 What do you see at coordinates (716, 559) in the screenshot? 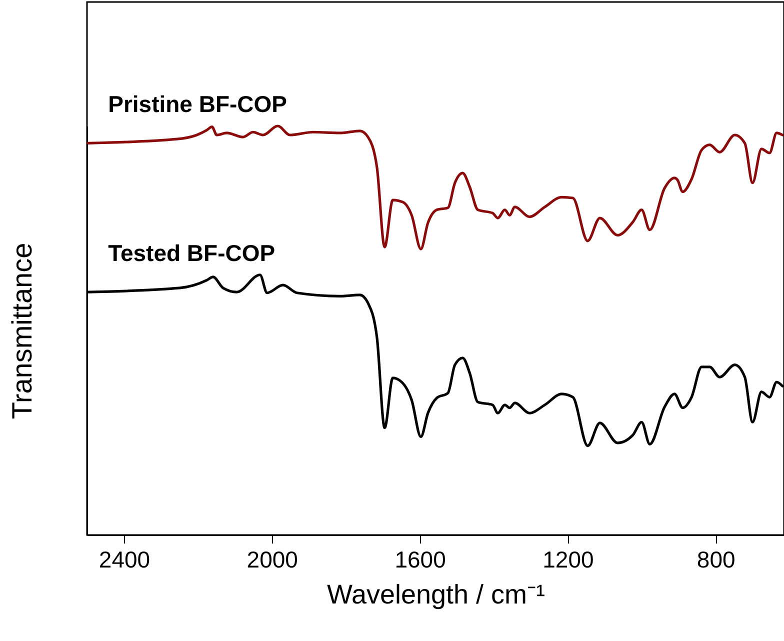
I see `x-tick-label: 800` at bounding box center [716, 559].